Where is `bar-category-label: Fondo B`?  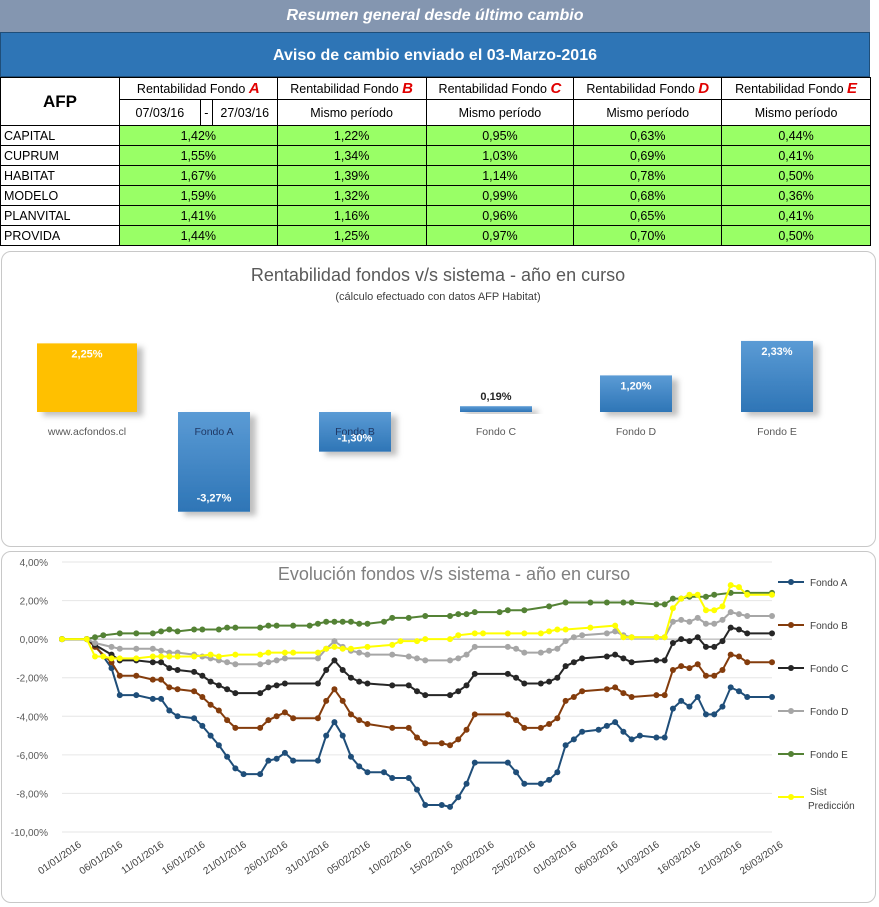
bar-category-label: Fondo B is located at coordinates (355, 432).